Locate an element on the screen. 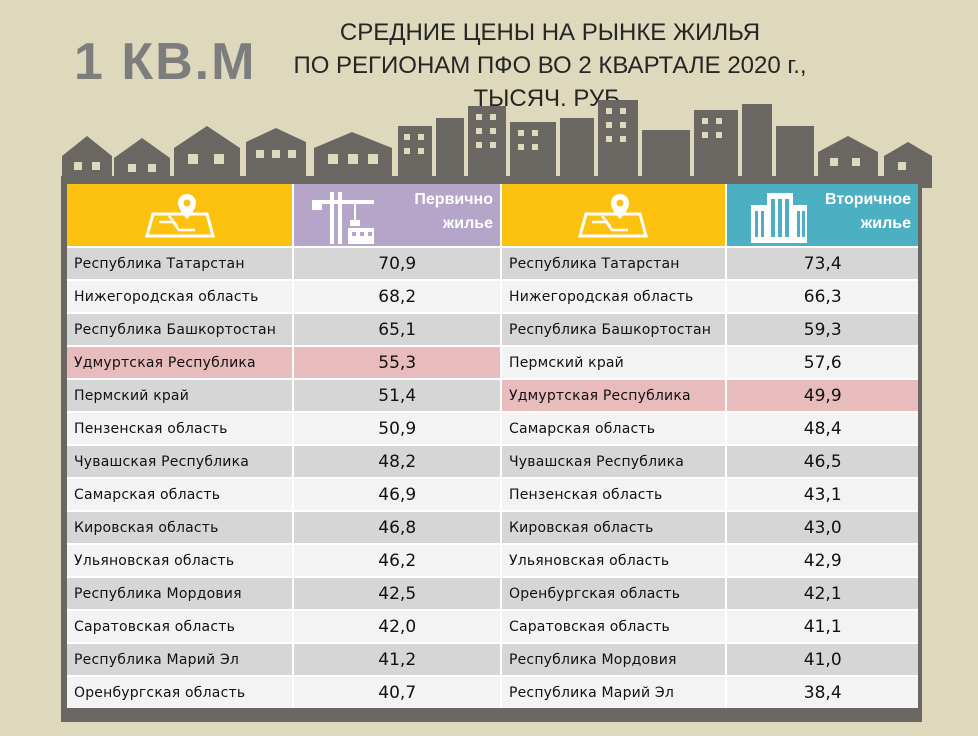 Image resolution: width=978 pixels, height=736 pixels. primary-region-cell: Ульяновская область is located at coordinates (180, 560).